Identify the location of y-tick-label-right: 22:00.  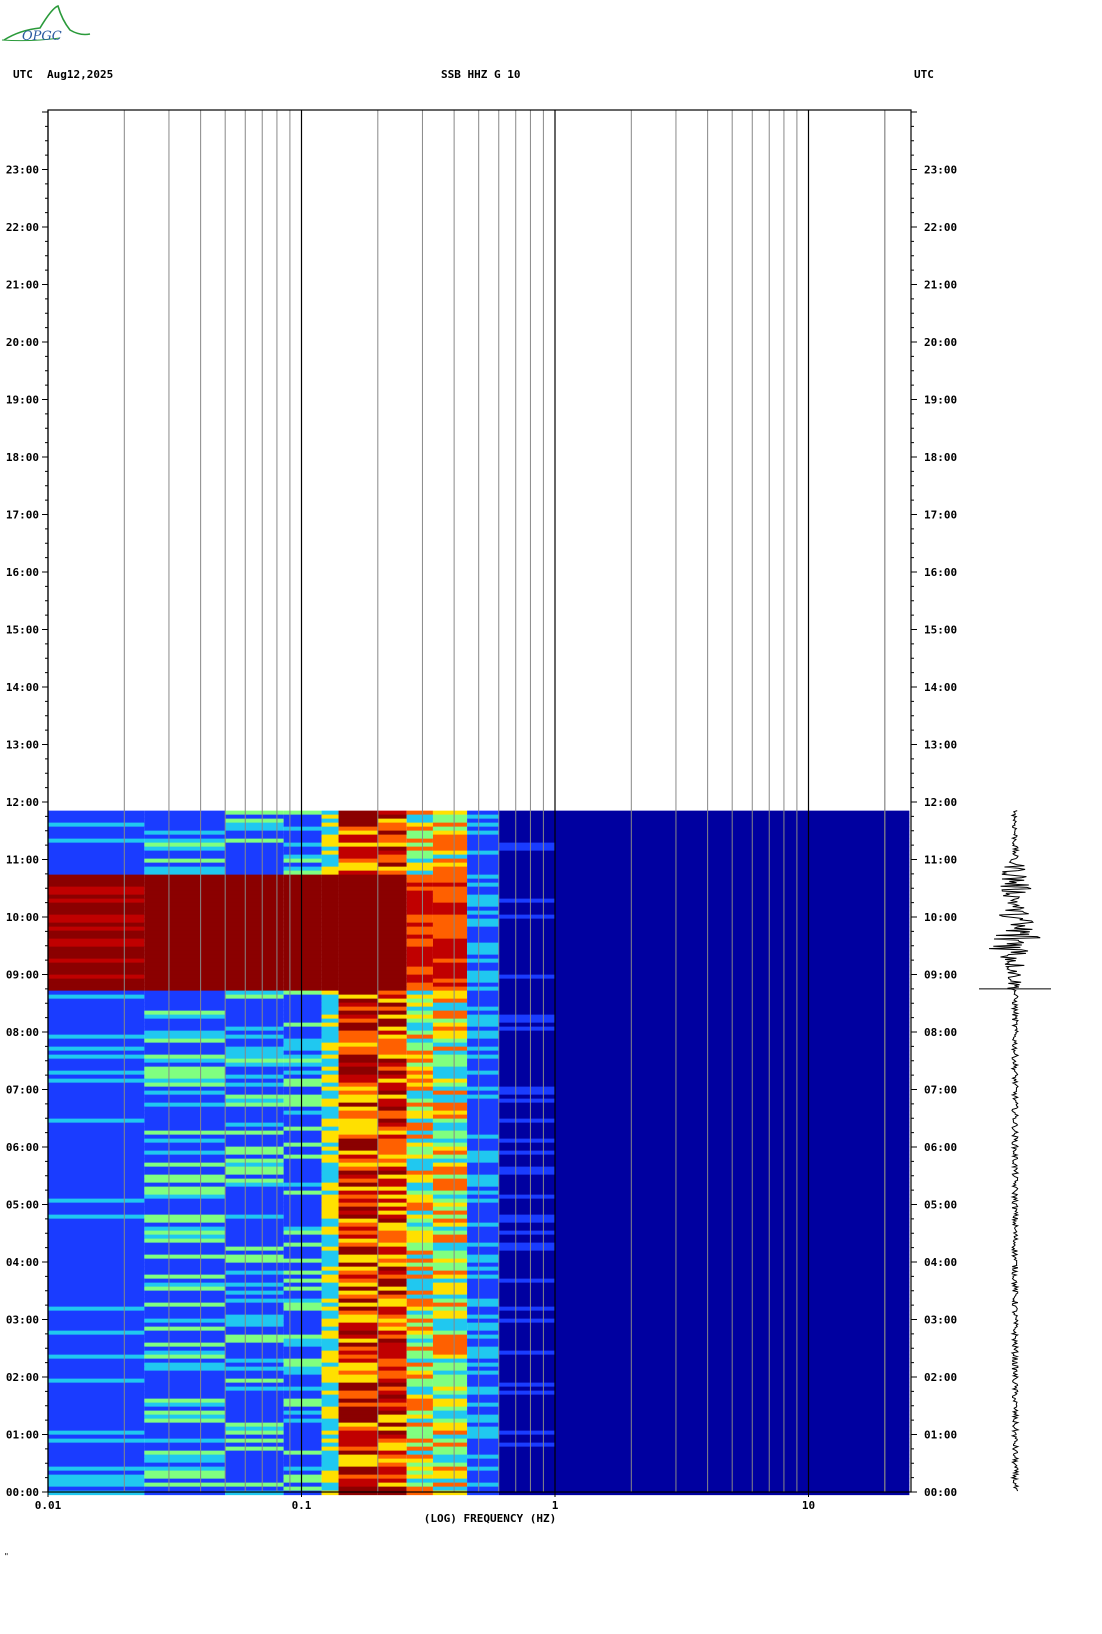
(940, 227).